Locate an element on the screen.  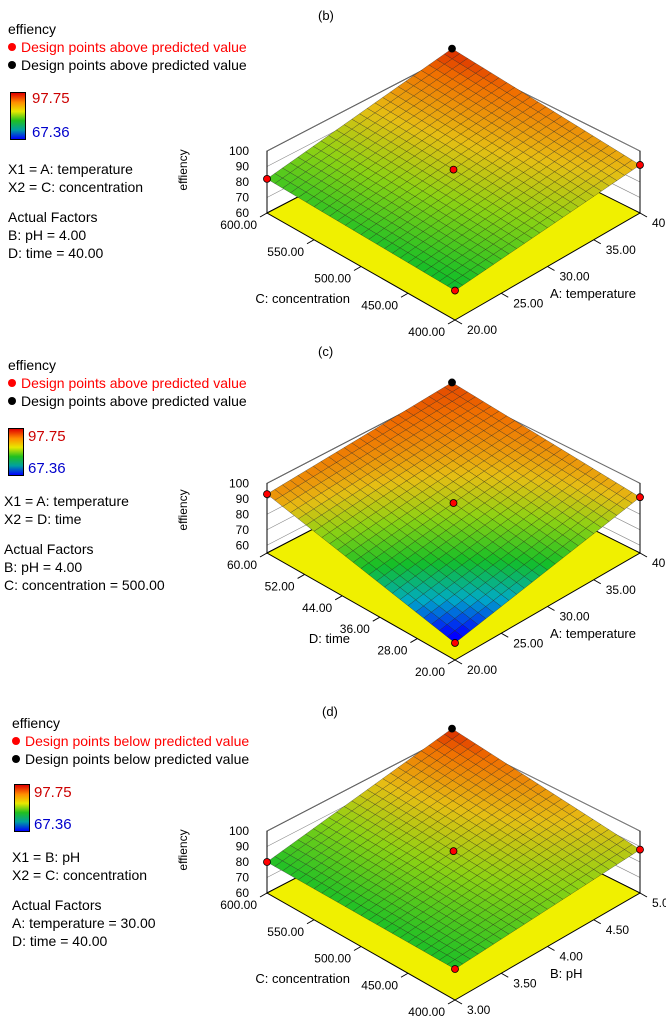
legend-red-points: Design points above predicted value is located at coordinates (127, 47).